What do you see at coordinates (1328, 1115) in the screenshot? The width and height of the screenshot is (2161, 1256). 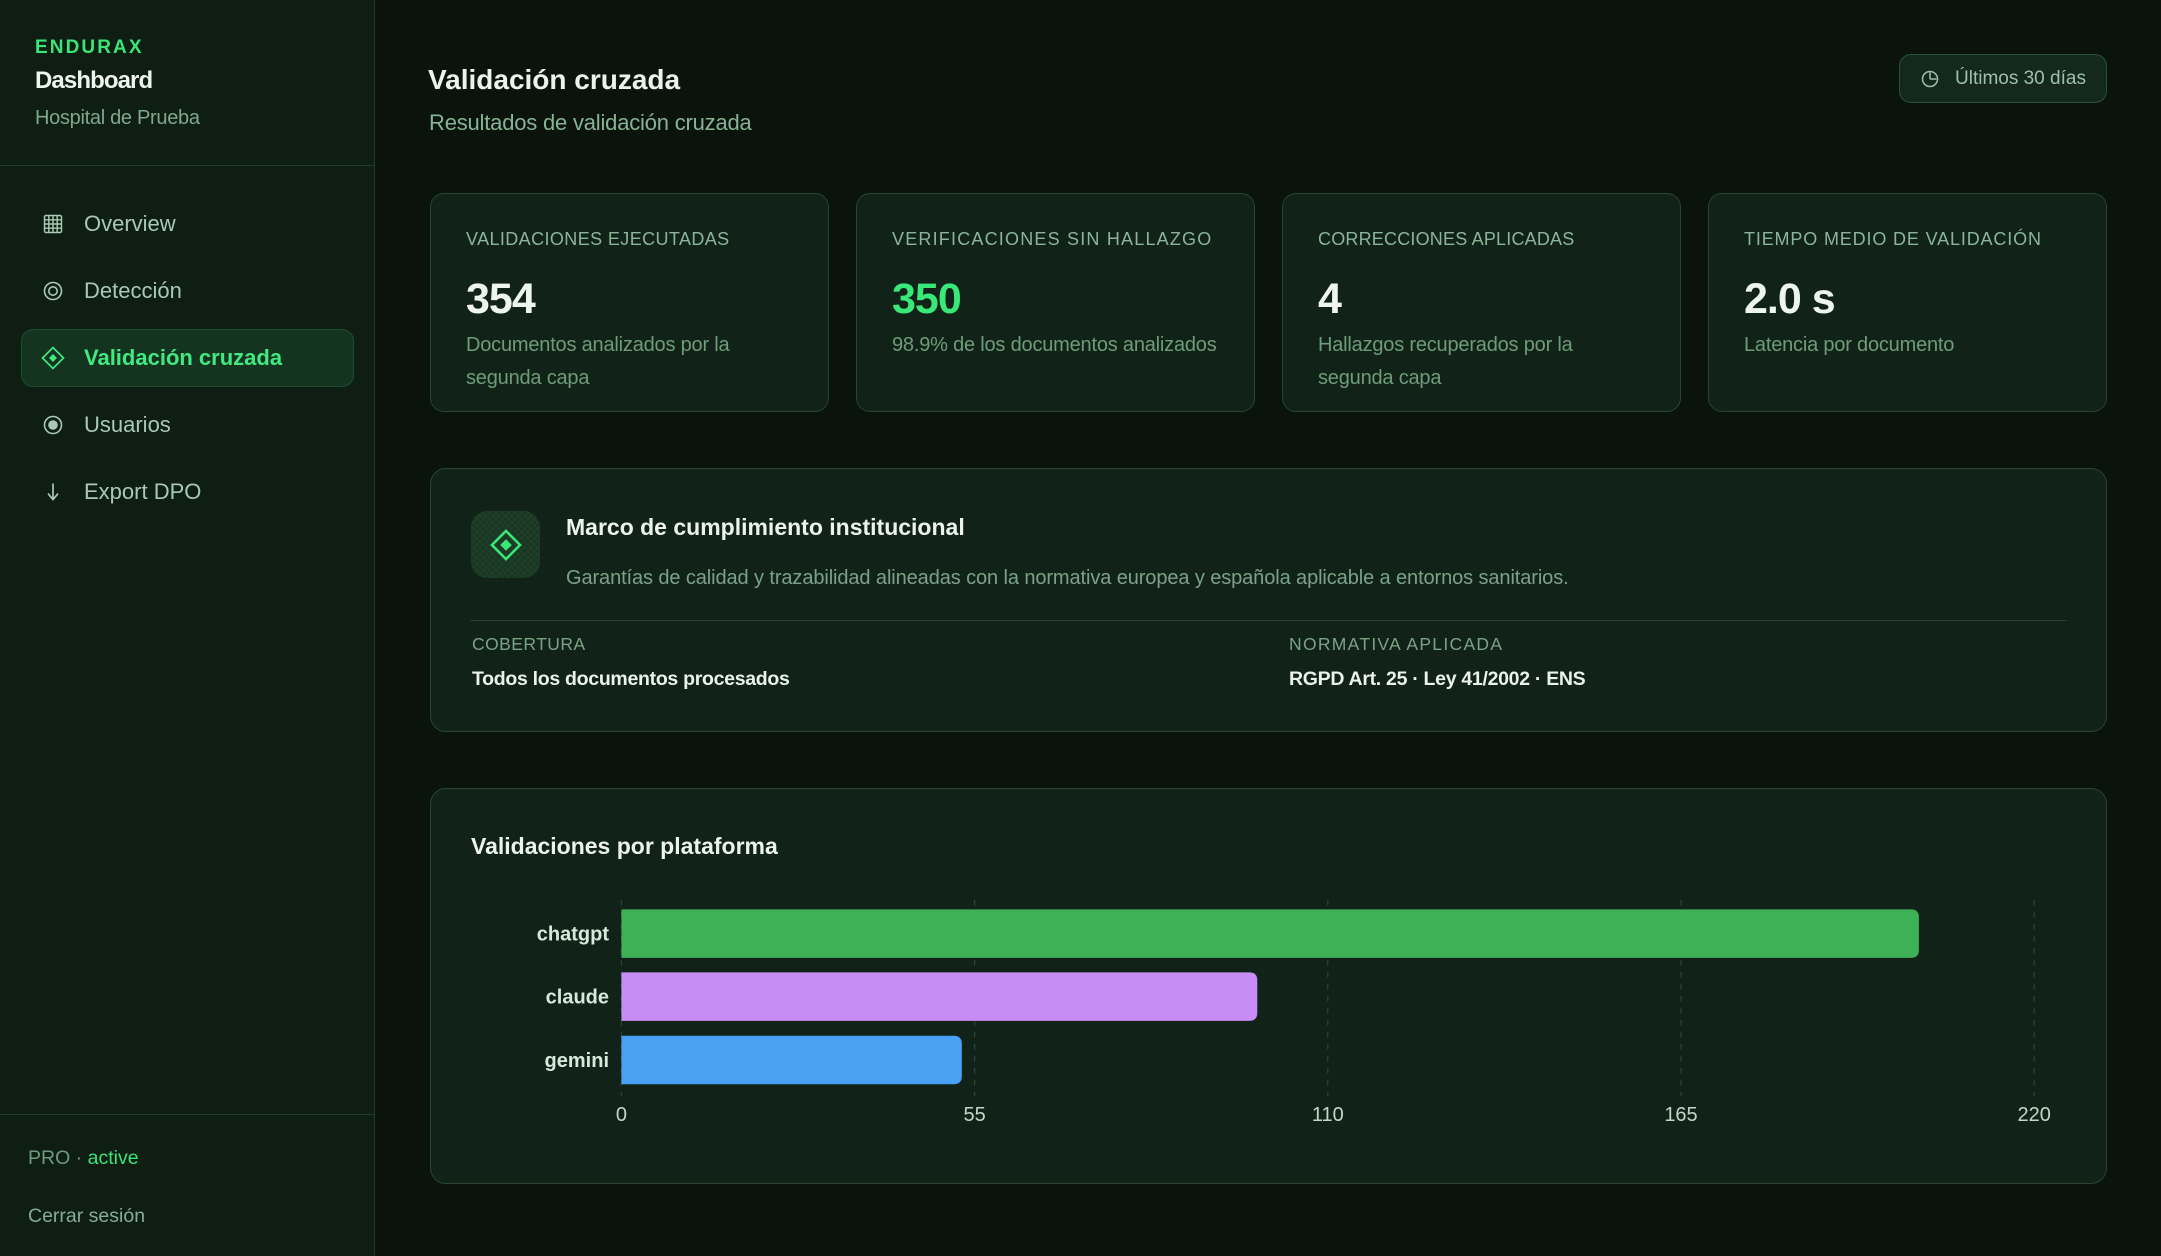 I see `svg-text: 110` at bounding box center [1328, 1115].